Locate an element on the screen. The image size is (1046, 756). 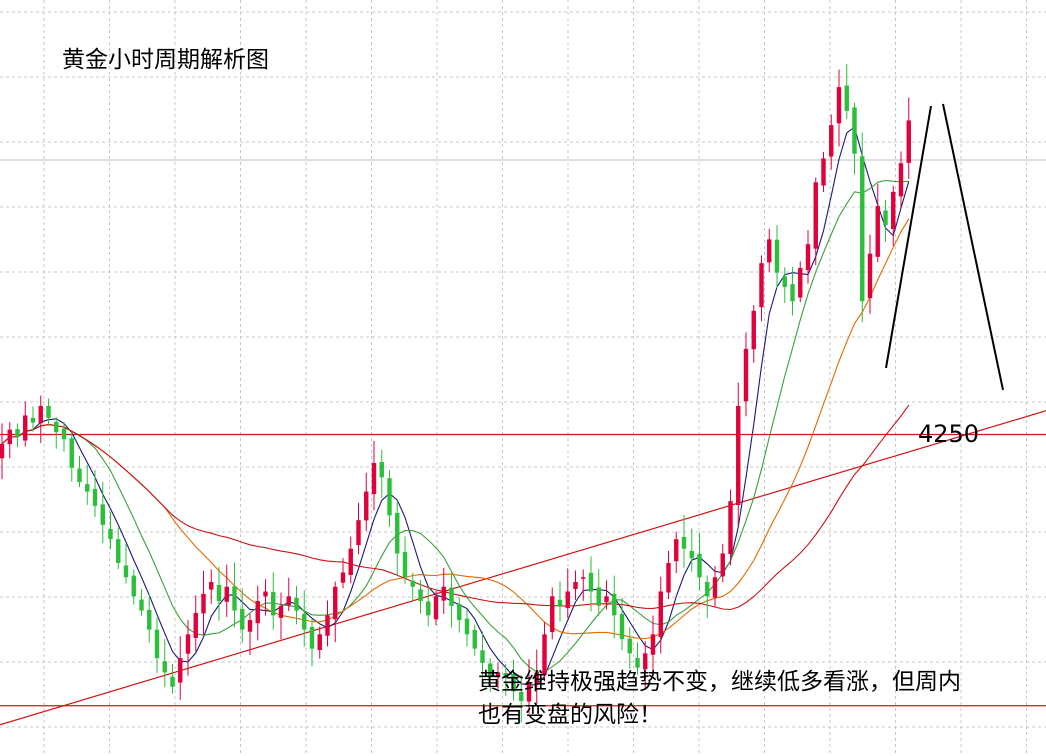
projection-lines is located at coordinates (944, 247).